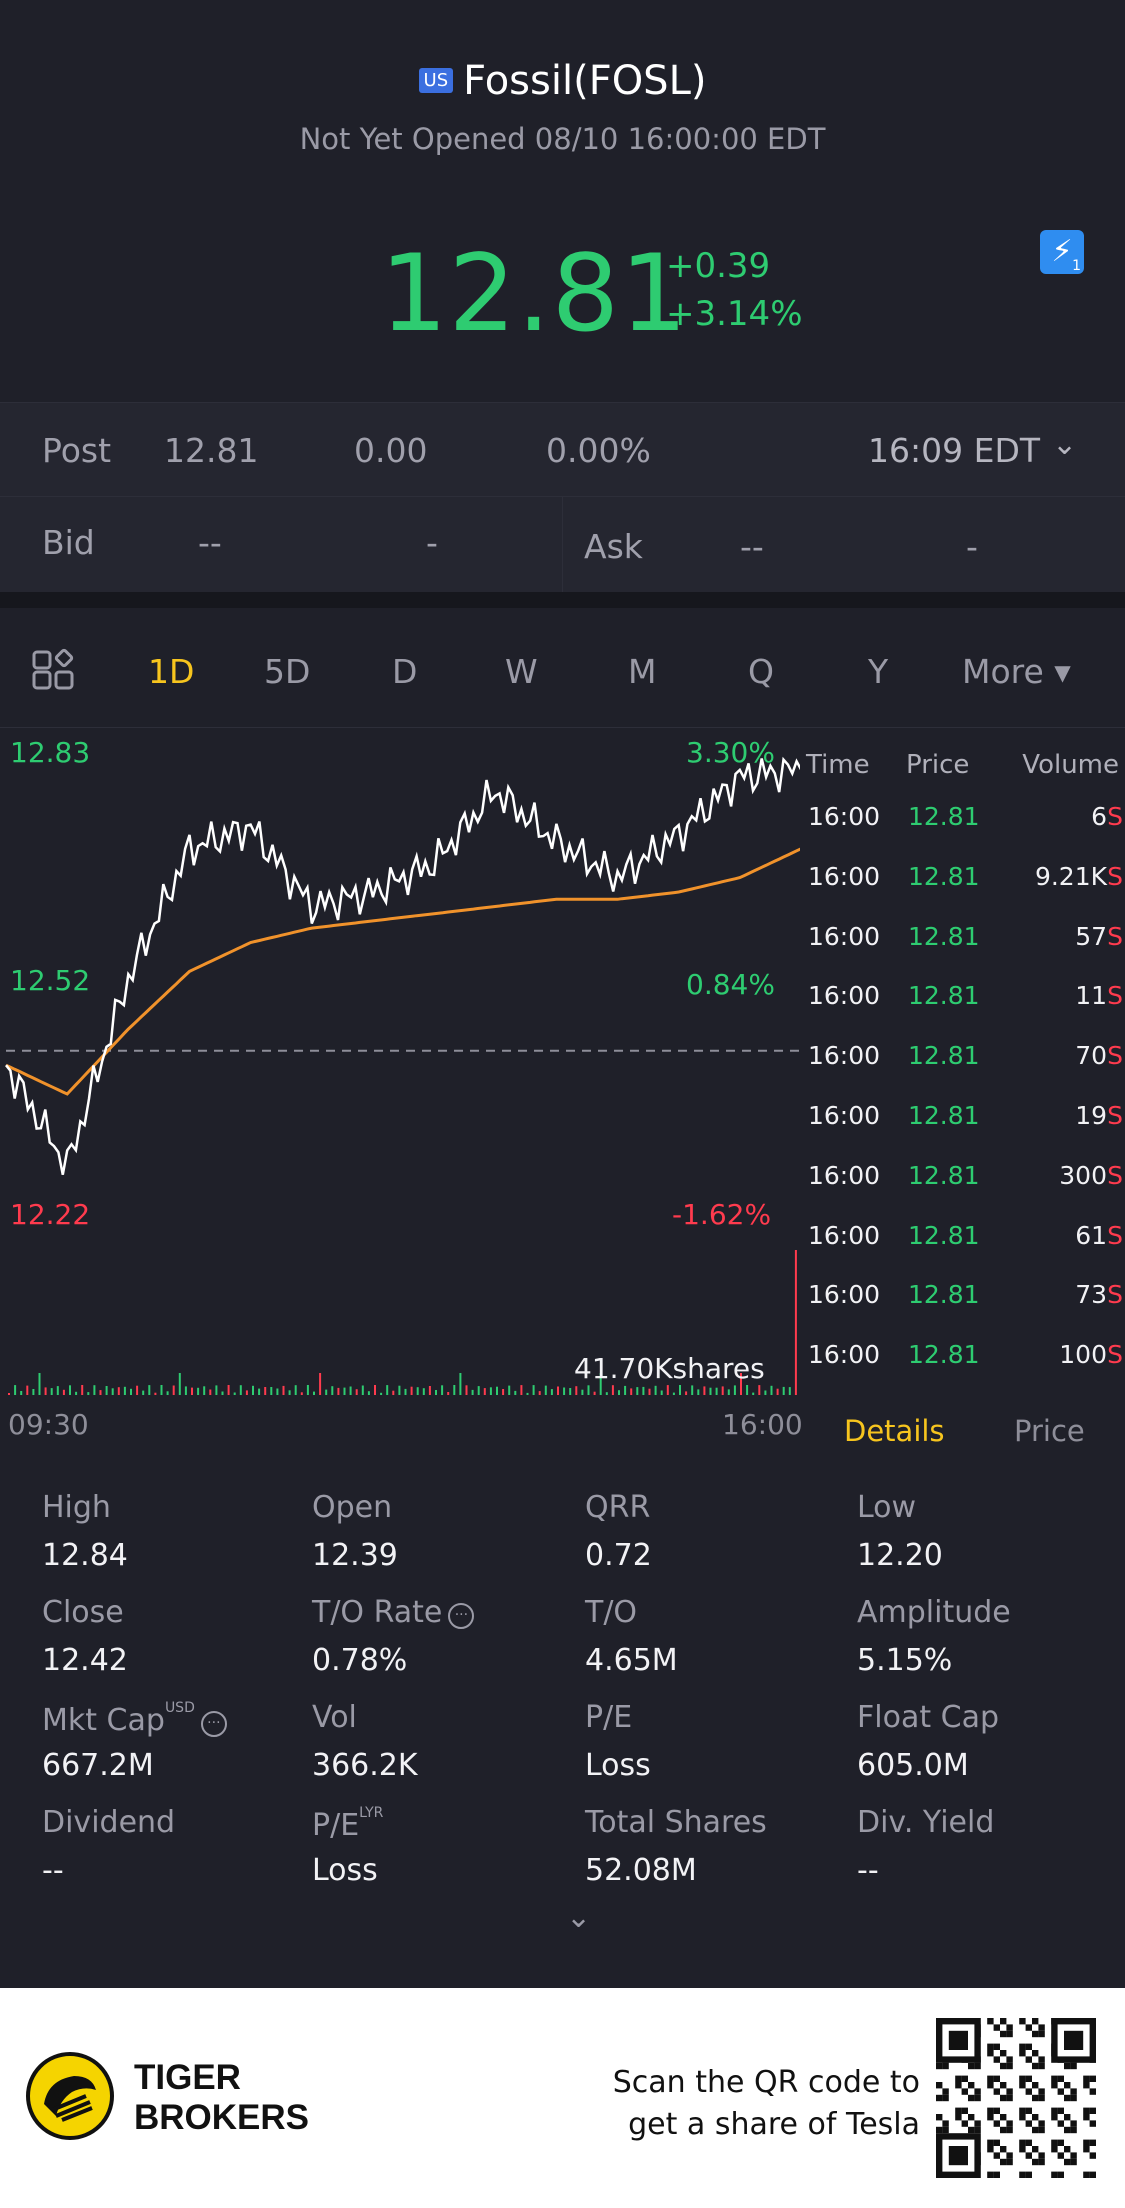 The image size is (1125, 2208). What do you see at coordinates (761, 671) in the screenshot?
I see `tab-q: Q` at bounding box center [761, 671].